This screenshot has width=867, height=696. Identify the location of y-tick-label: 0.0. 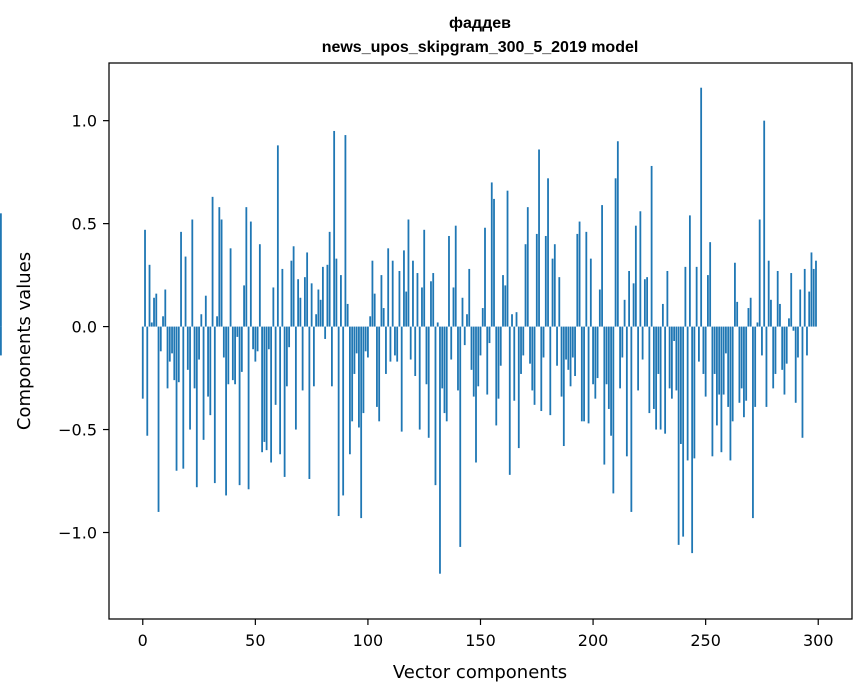
(84, 327).